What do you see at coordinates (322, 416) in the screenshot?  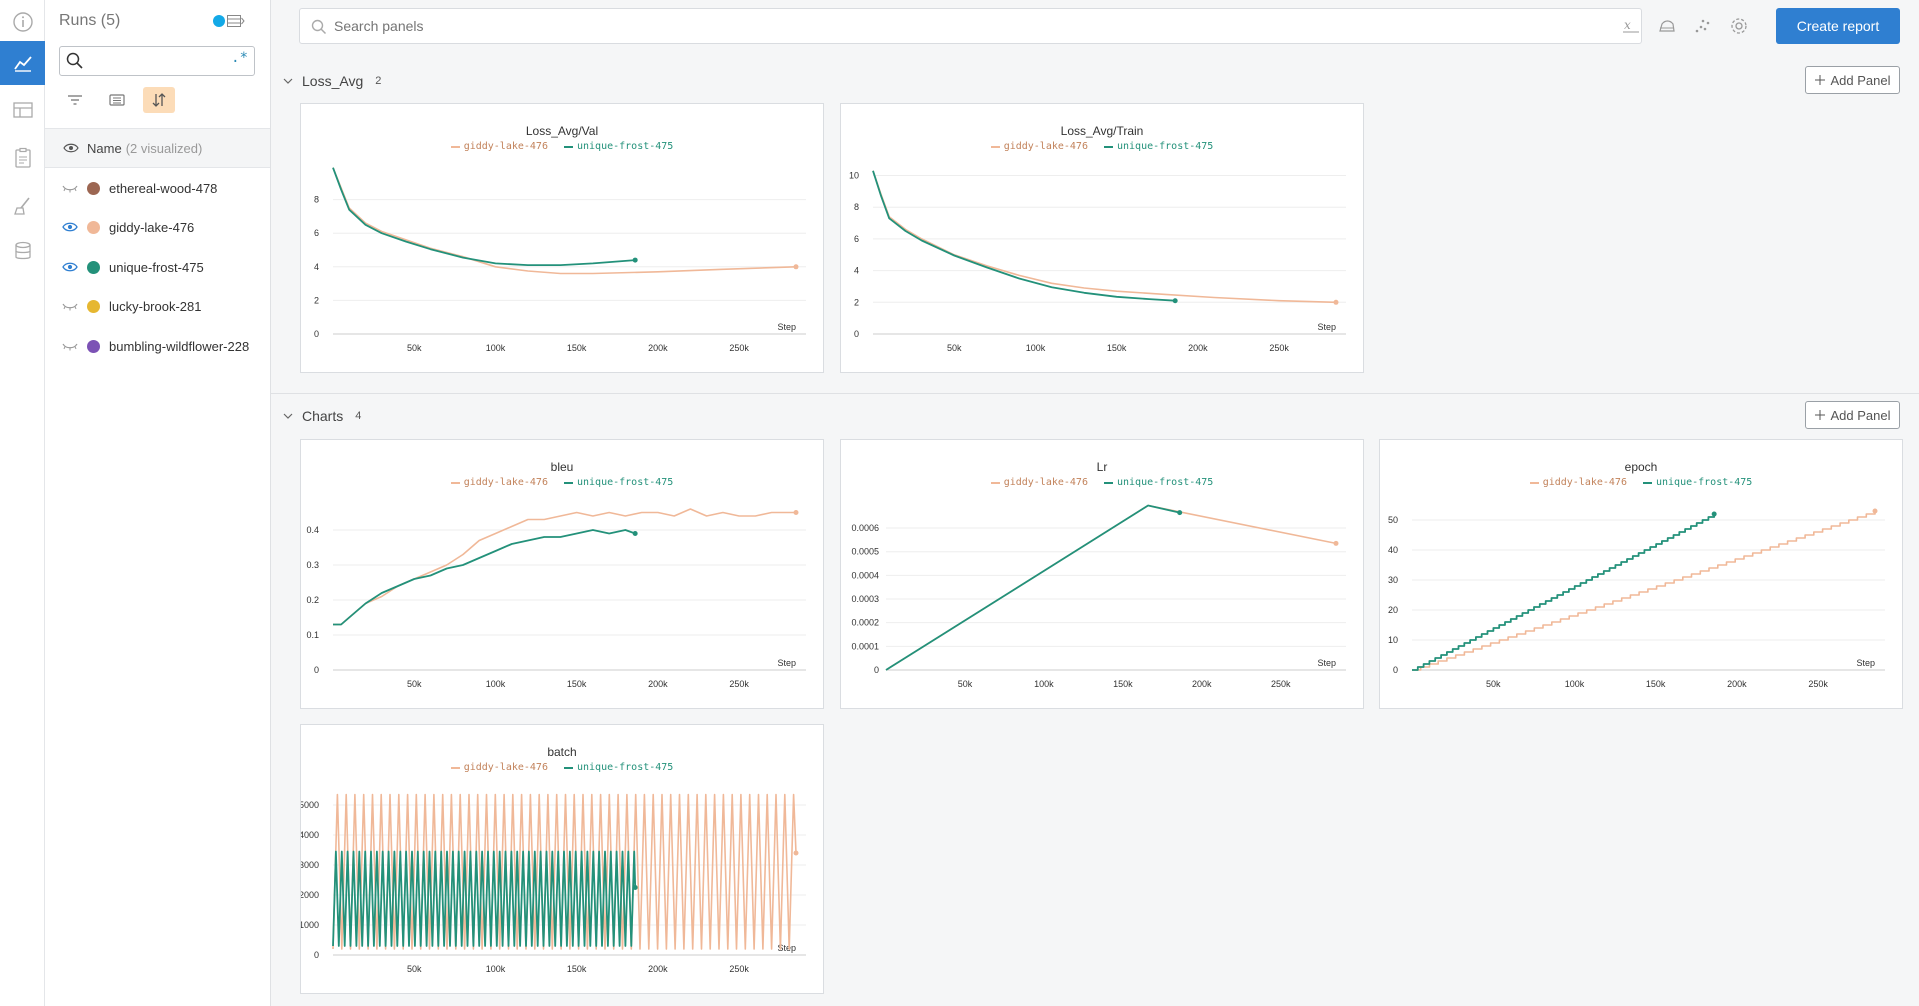 I see `section-header-charts: Charts 4` at bounding box center [322, 416].